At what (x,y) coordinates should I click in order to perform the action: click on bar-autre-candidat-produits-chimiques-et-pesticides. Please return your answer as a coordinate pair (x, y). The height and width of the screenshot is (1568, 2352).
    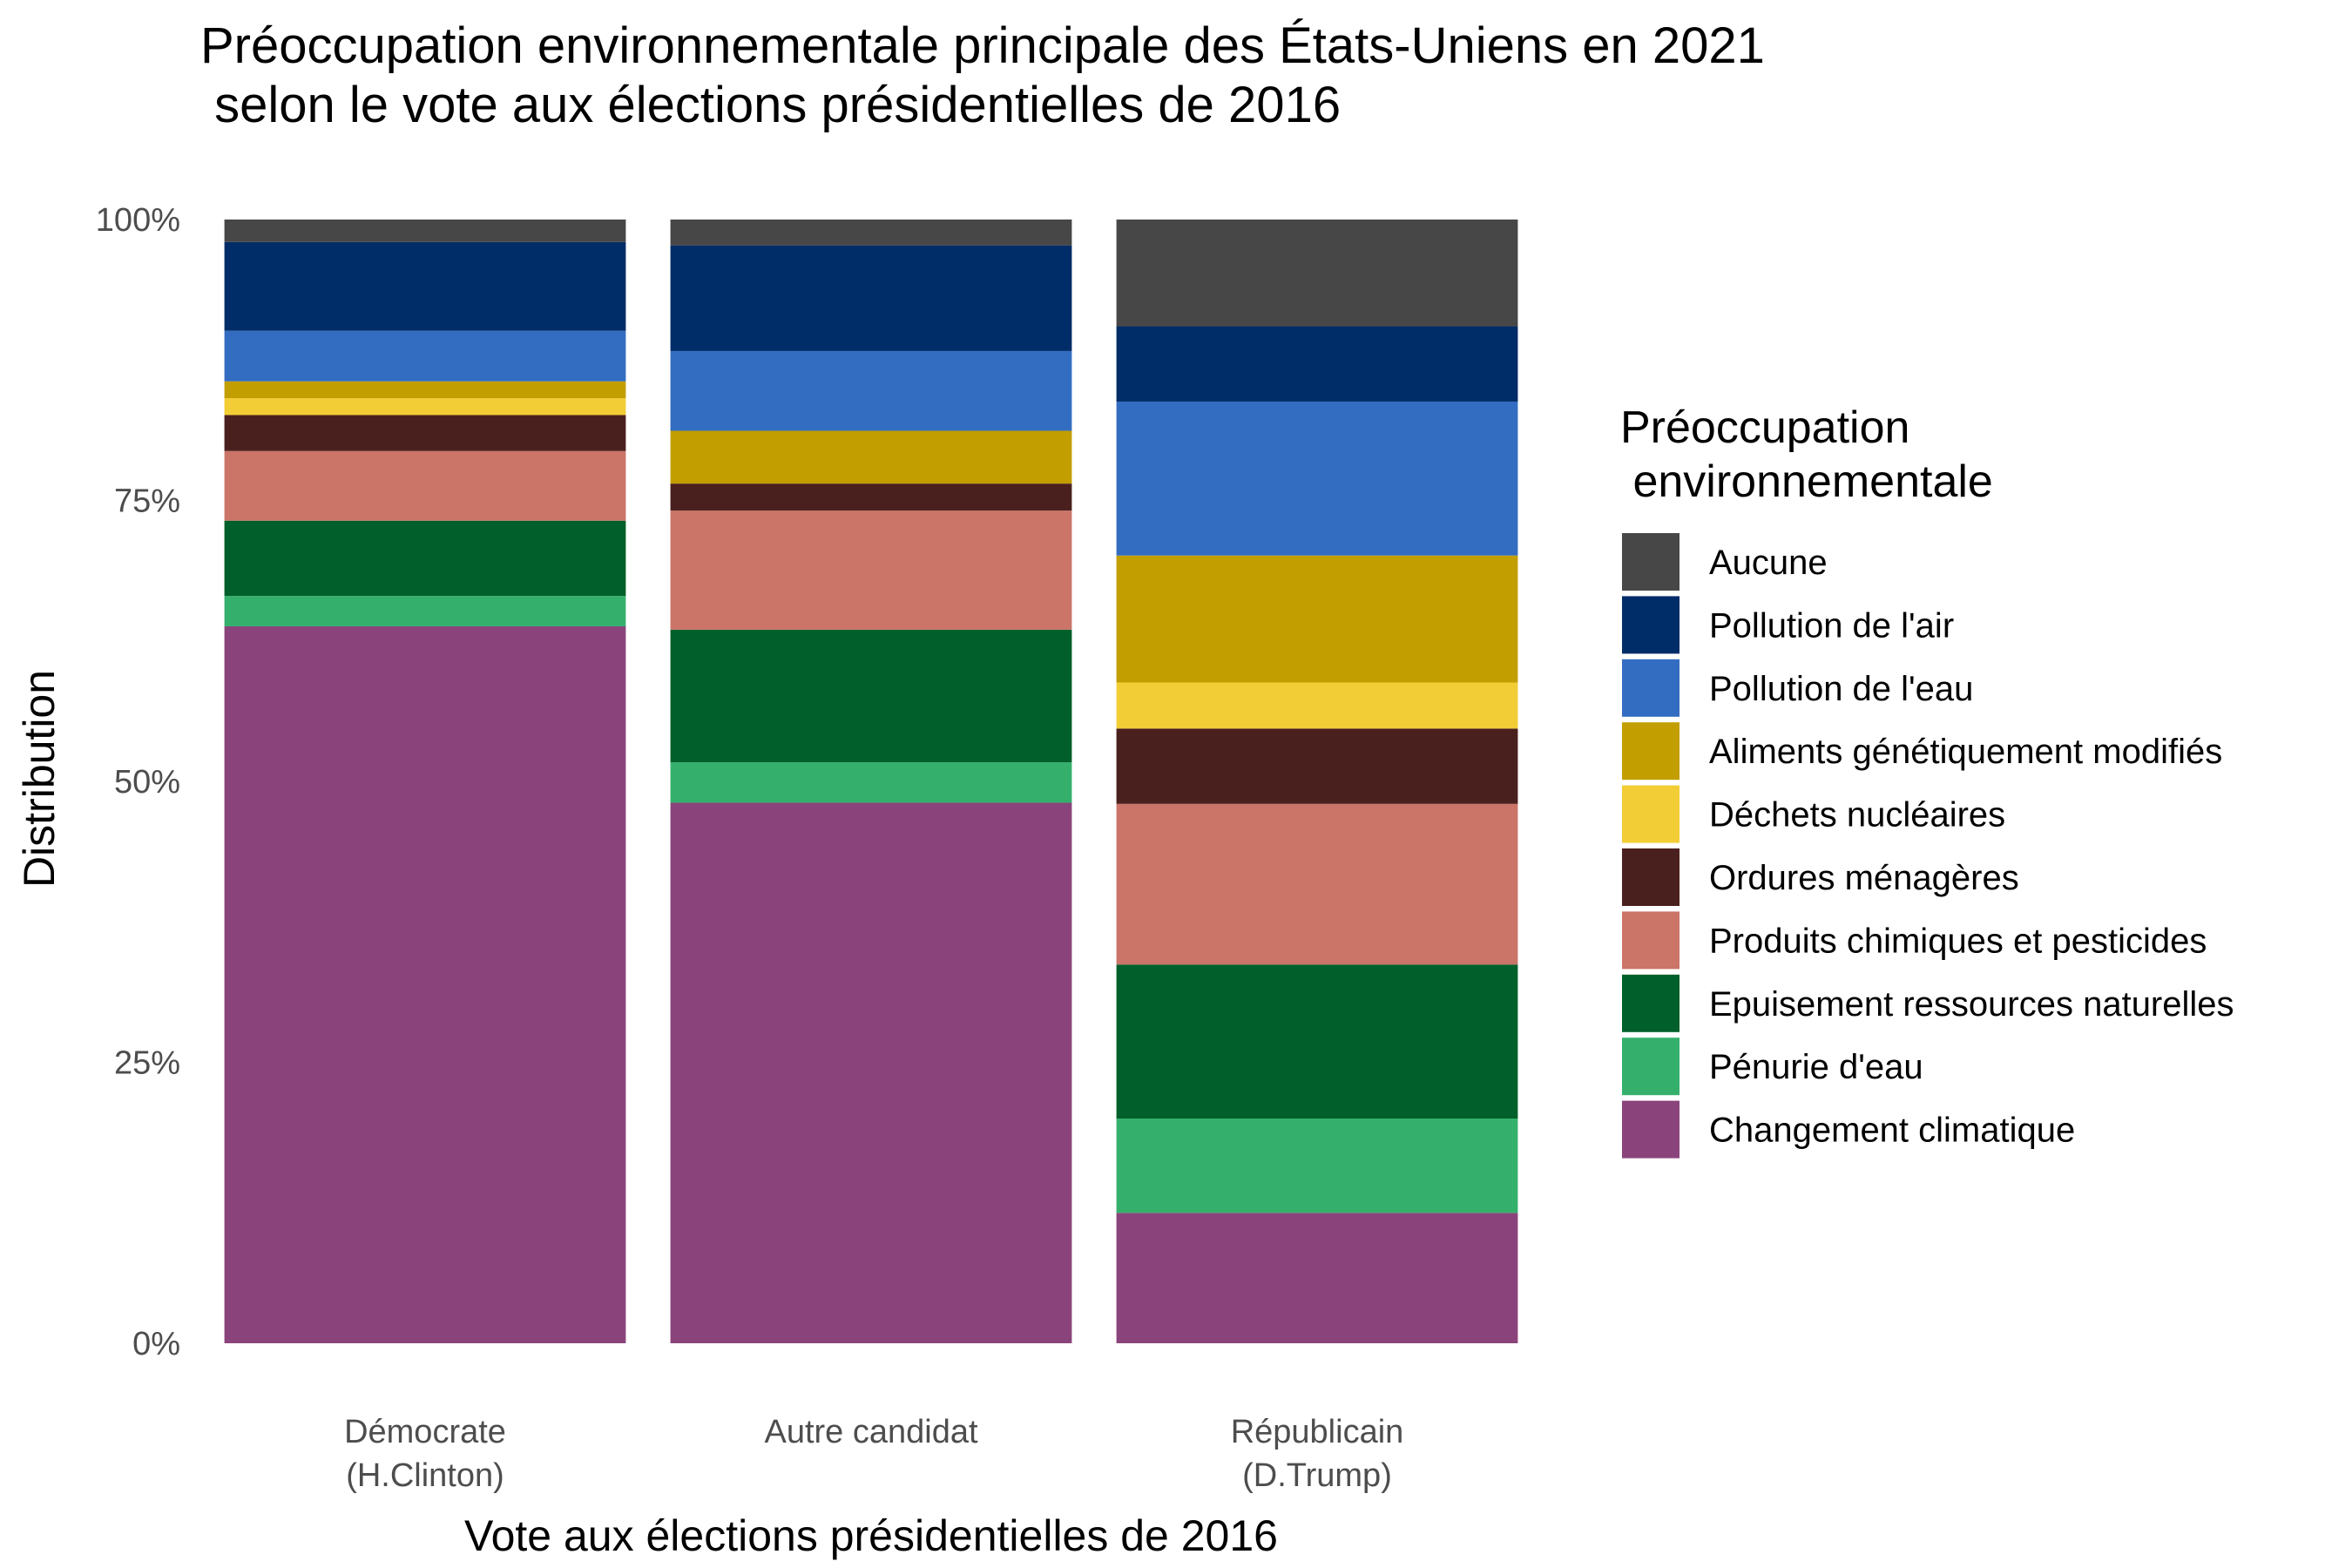
    Looking at the image, I should click on (871, 570).